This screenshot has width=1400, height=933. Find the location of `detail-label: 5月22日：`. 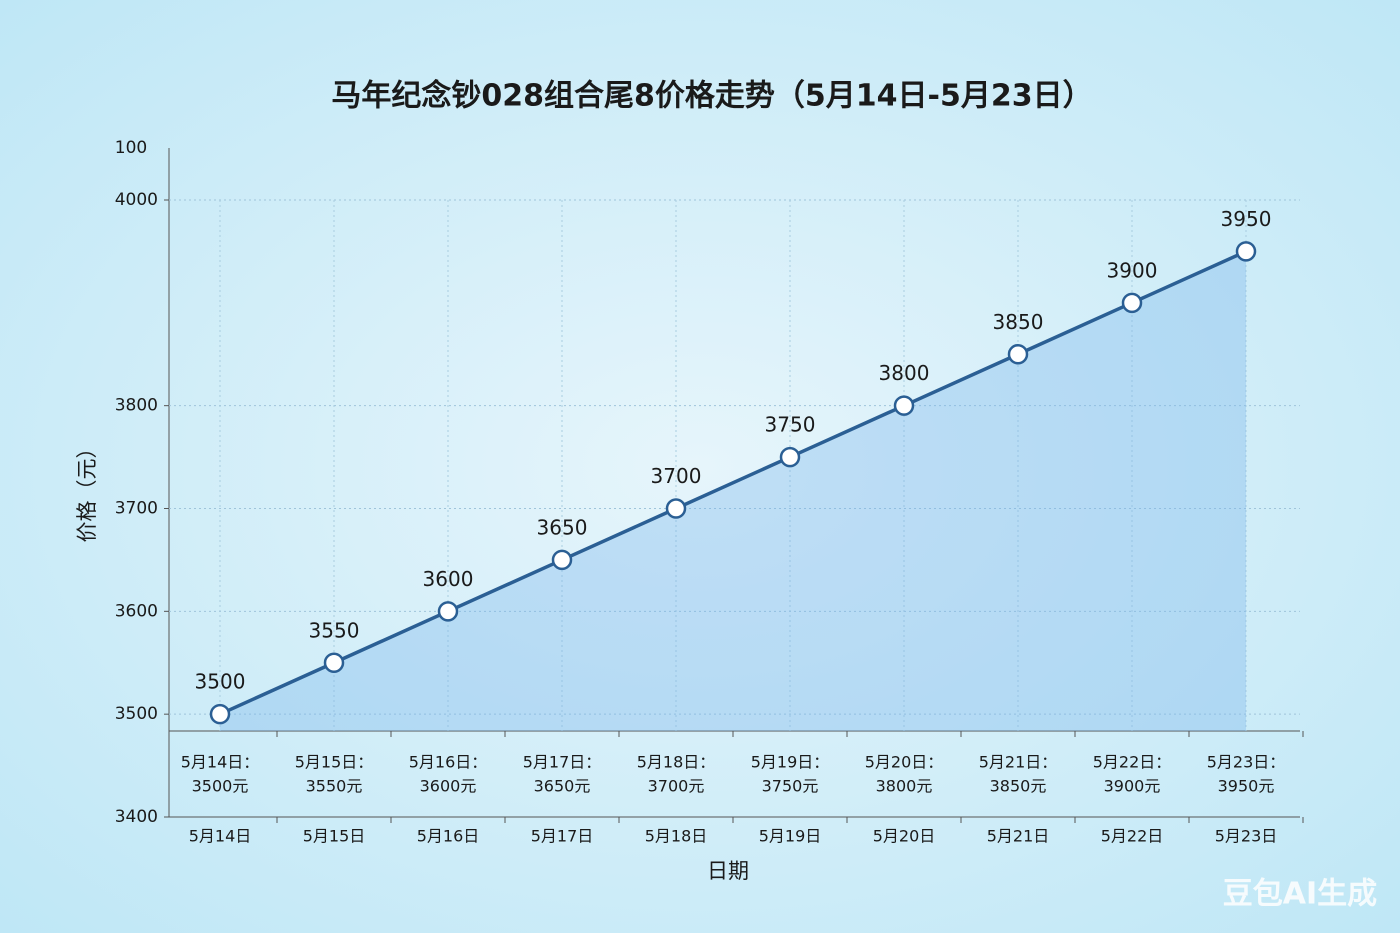

detail-label: 5月22日： is located at coordinates (1132, 762).